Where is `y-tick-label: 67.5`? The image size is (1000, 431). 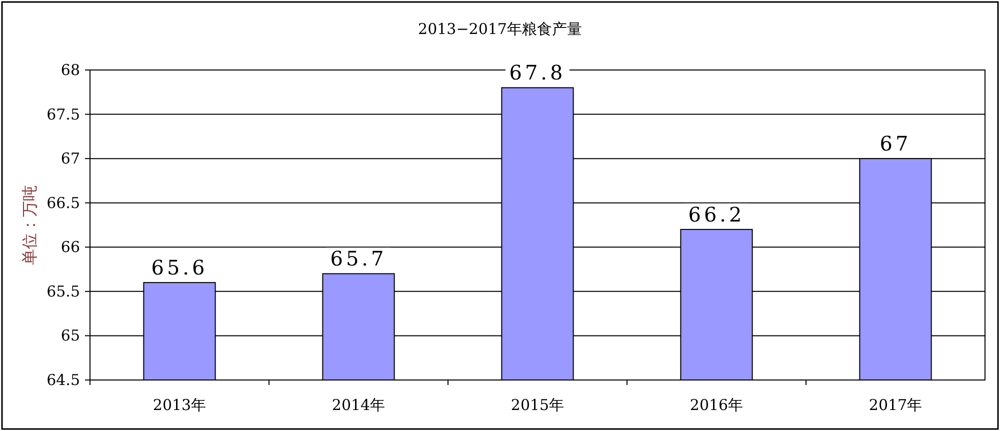 y-tick-label: 67.5 is located at coordinates (63, 114).